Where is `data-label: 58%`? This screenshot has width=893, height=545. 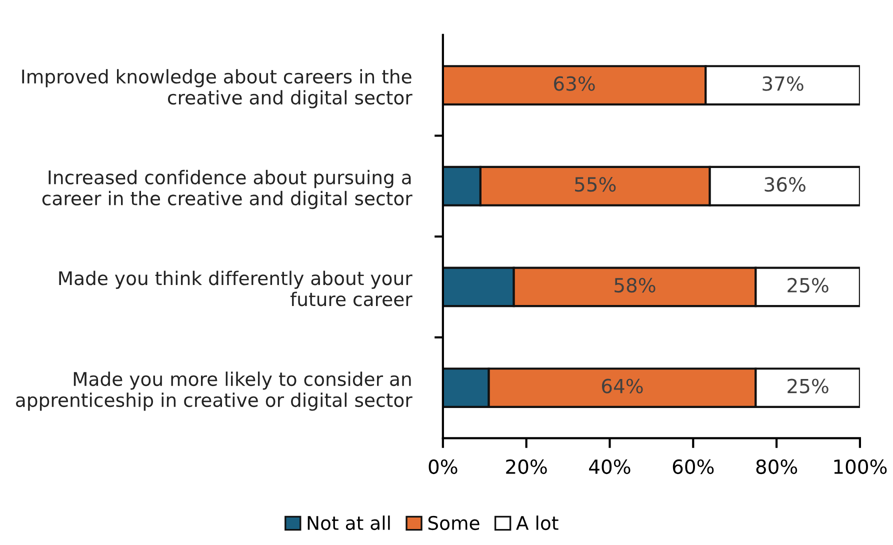
data-label: 58% is located at coordinates (635, 285).